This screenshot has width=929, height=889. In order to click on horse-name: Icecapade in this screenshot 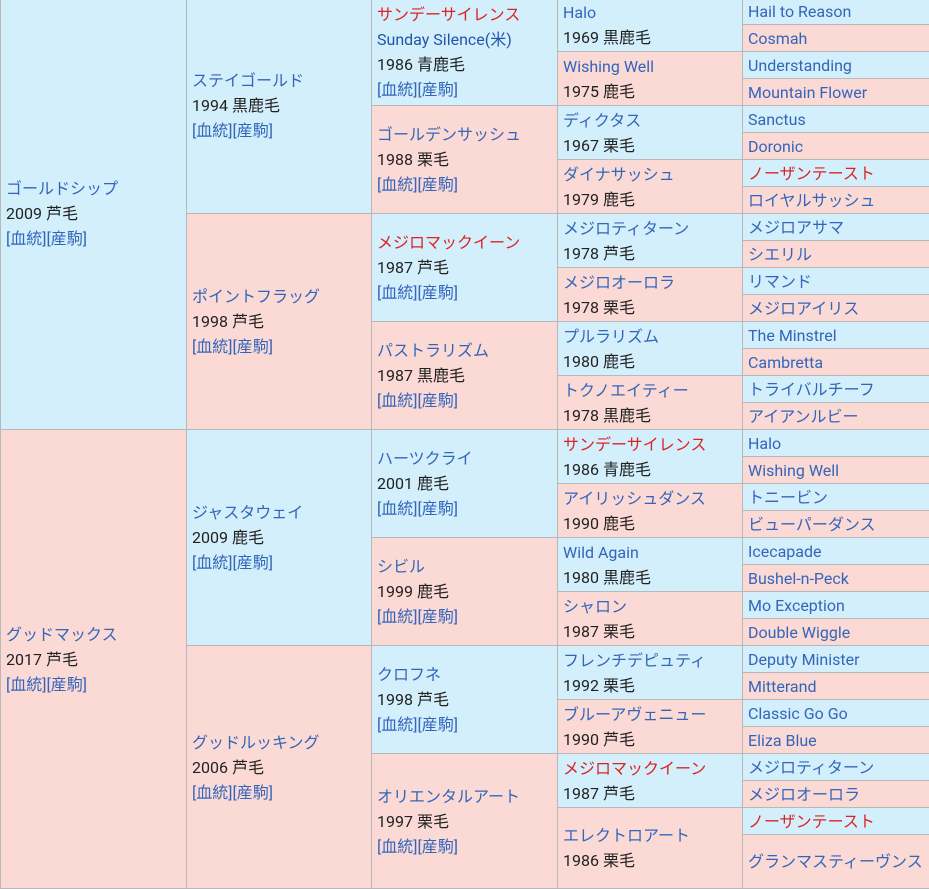, I will do `click(838, 551)`.